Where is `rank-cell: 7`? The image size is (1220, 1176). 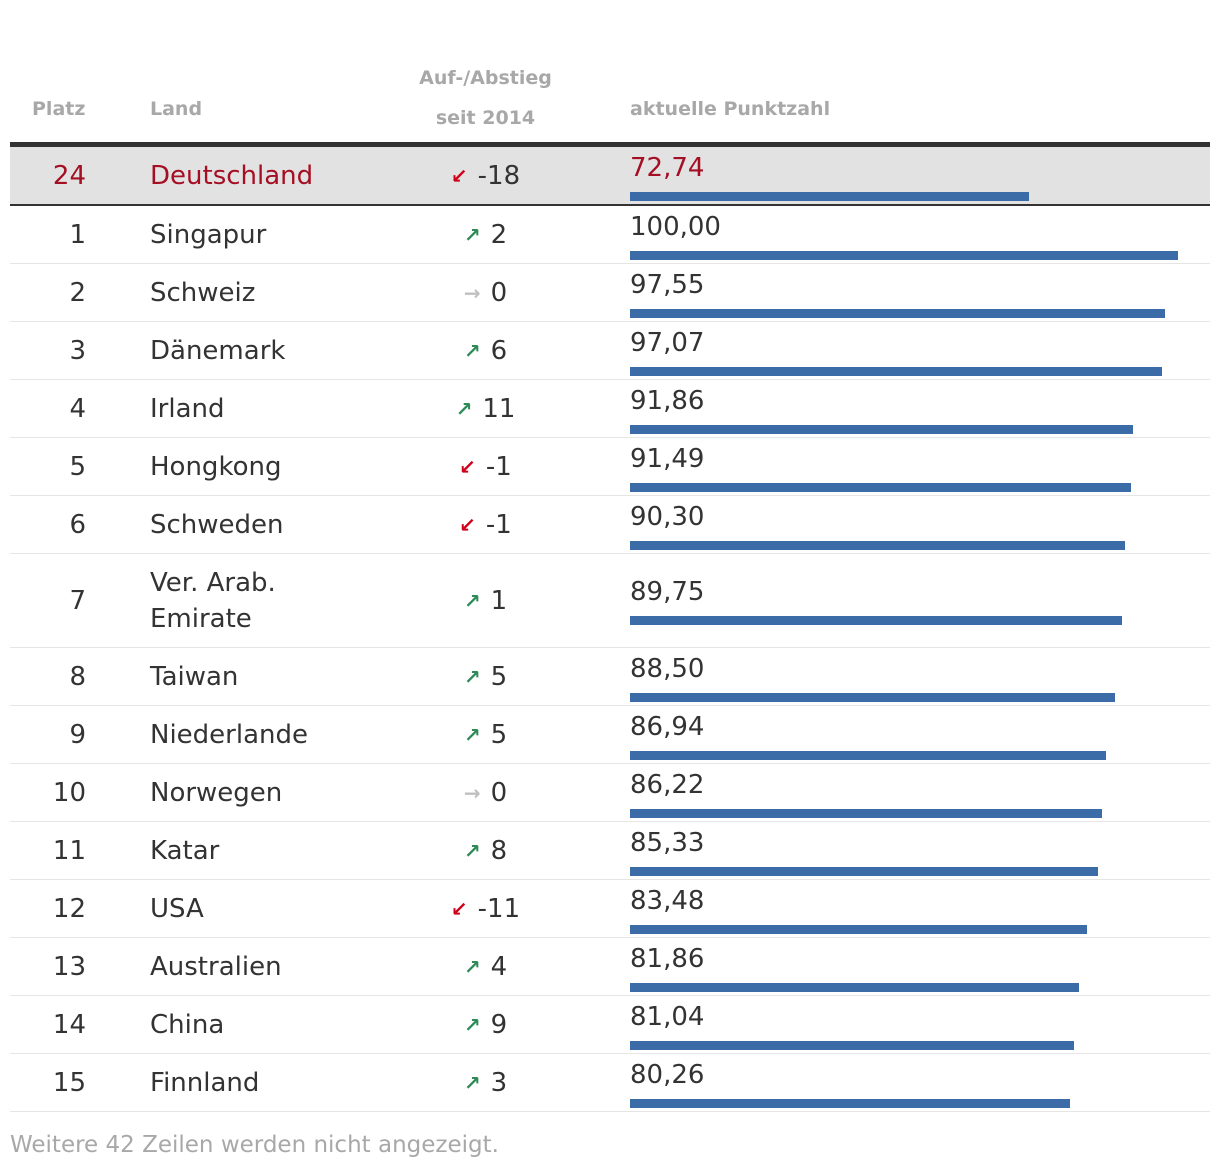
rank-cell: 7 is located at coordinates (77, 600).